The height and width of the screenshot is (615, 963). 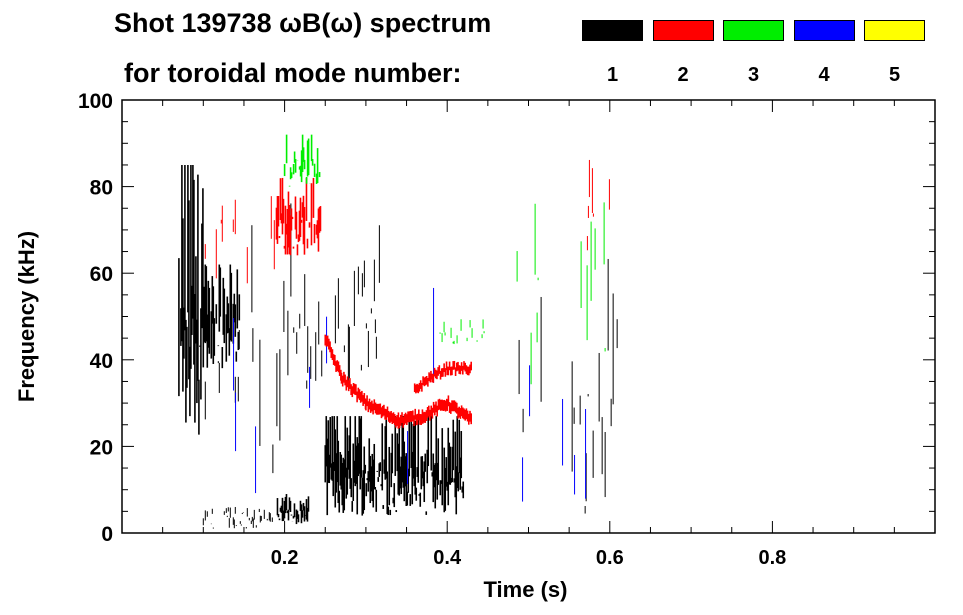 What do you see at coordinates (285, 558) in the screenshot?
I see `x-tick-label: 0.2` at bounding box center [285, 558].